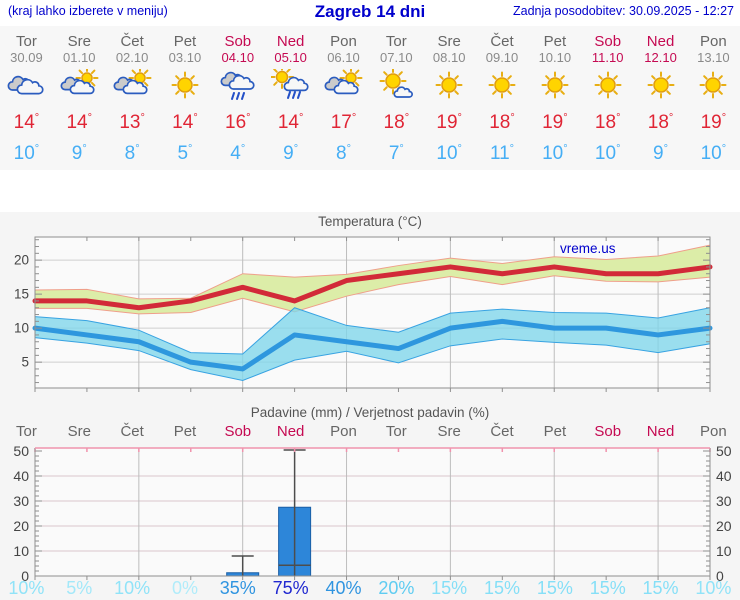  I want to click on day-column-pon-06.10: Pon 06.10 17° 8°, so click(343, 98).